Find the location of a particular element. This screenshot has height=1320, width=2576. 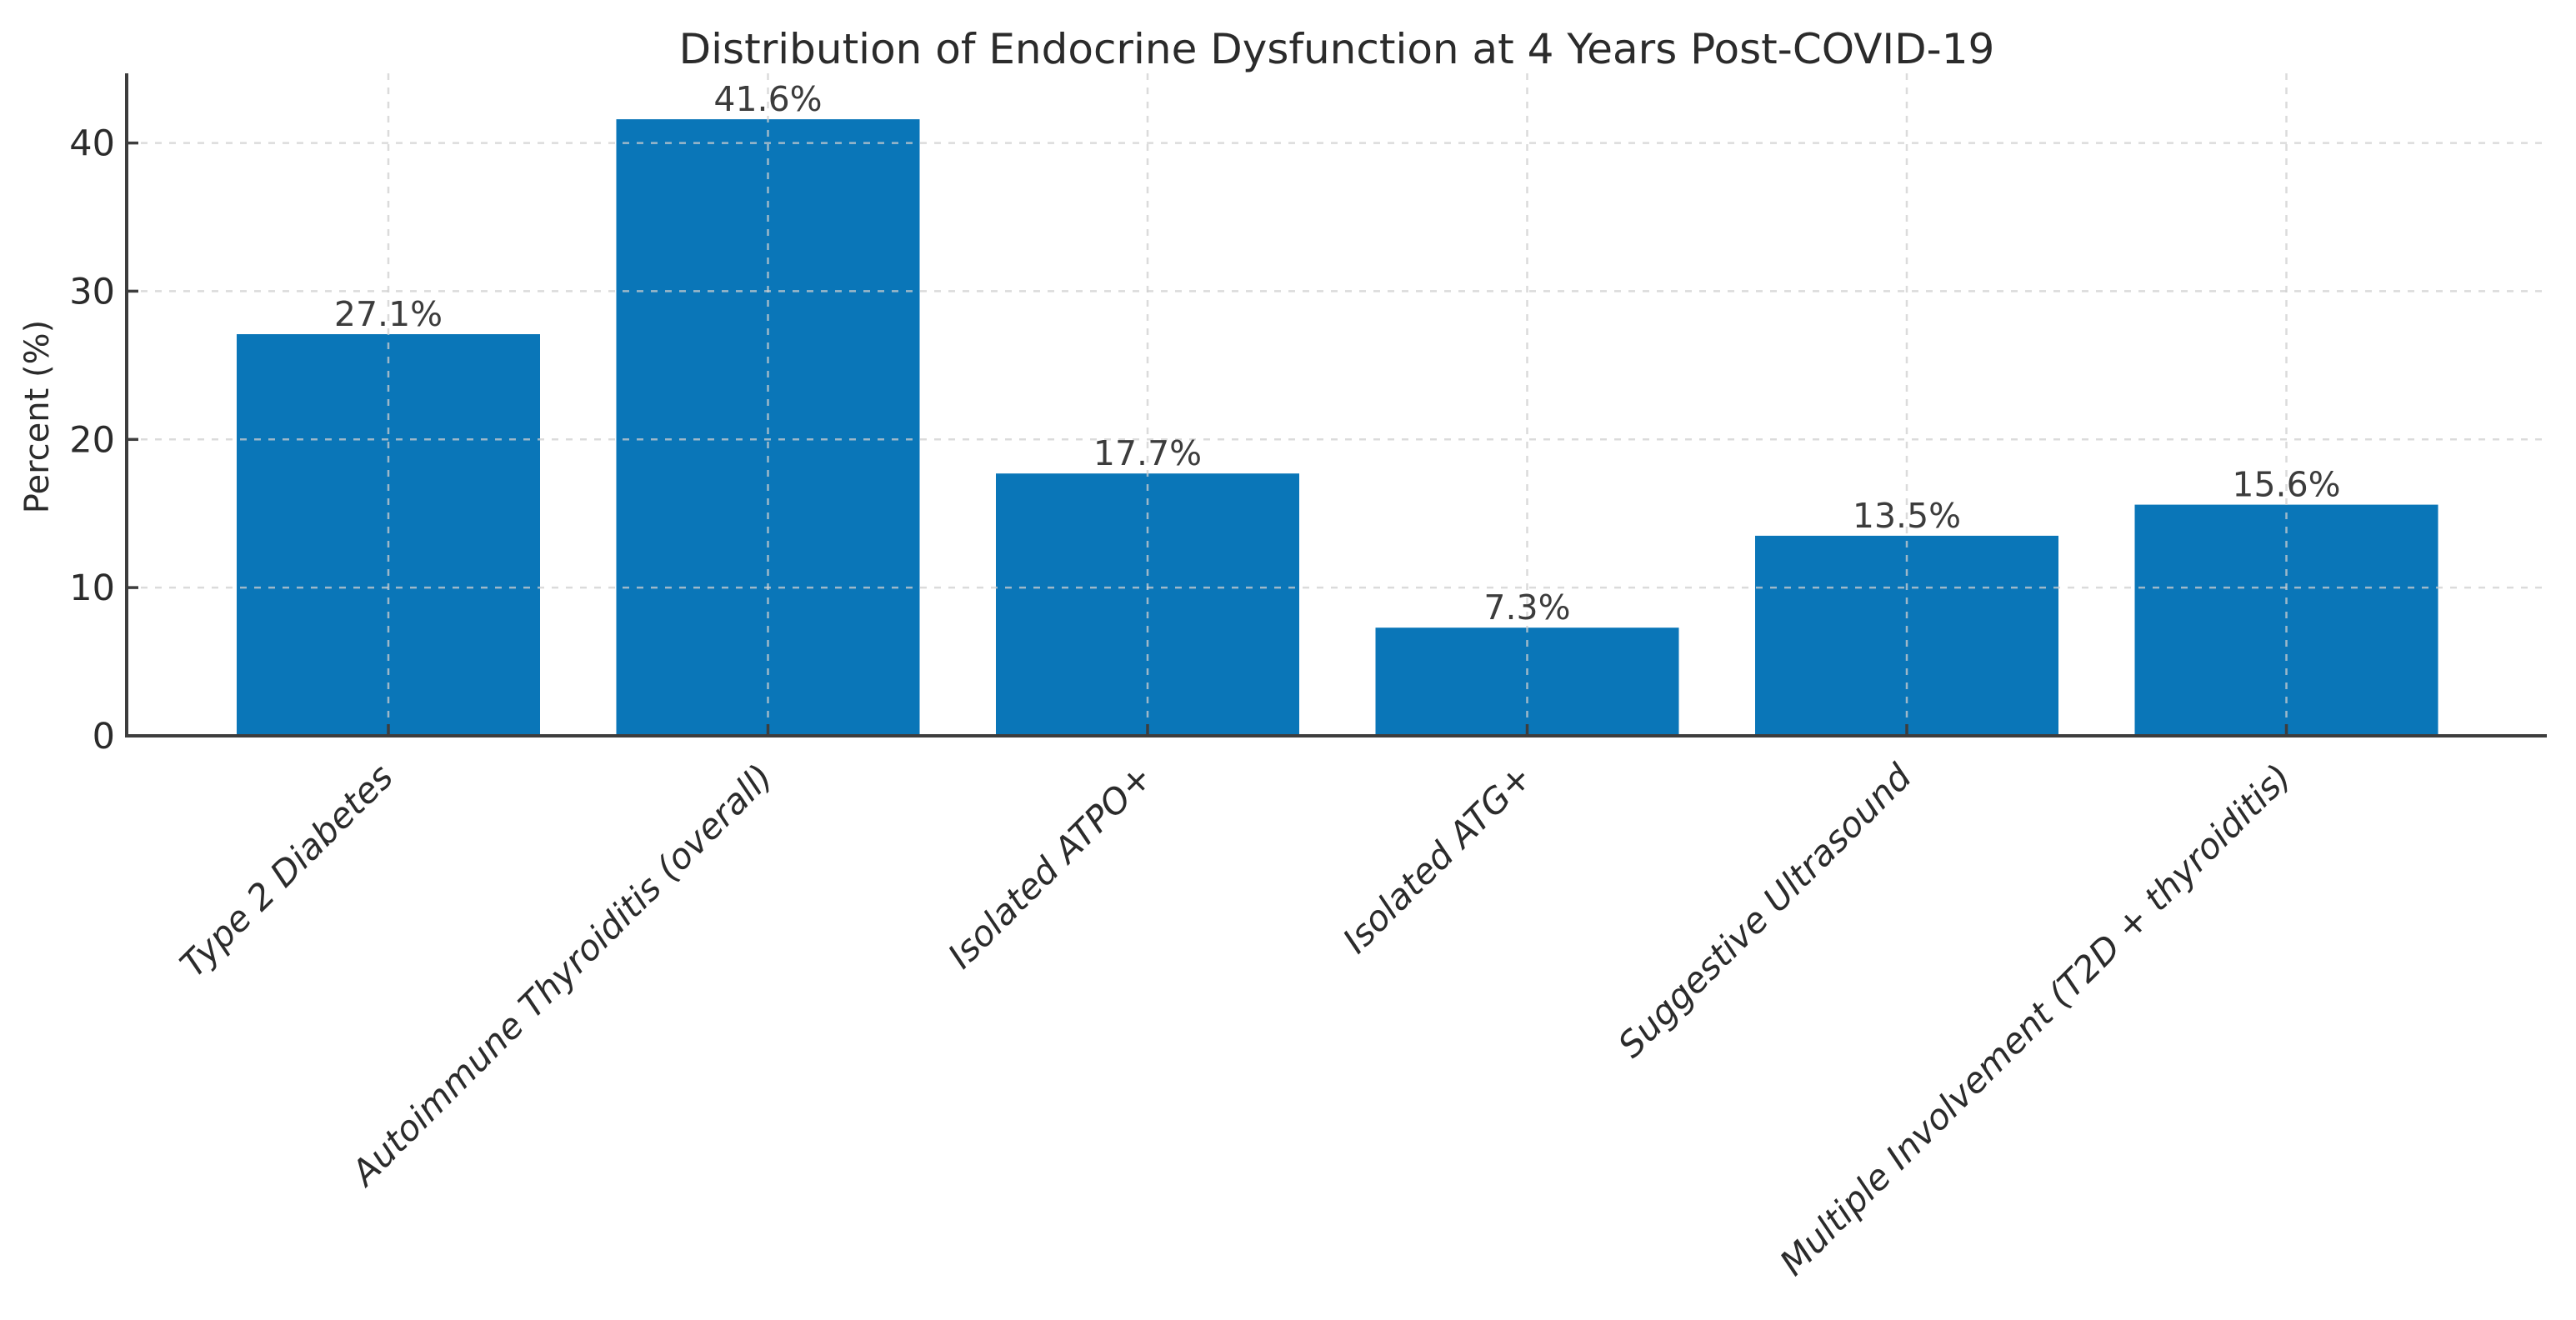

y-tick-labels: 0 10 20 30 40 is located at coordinates (92, 441).